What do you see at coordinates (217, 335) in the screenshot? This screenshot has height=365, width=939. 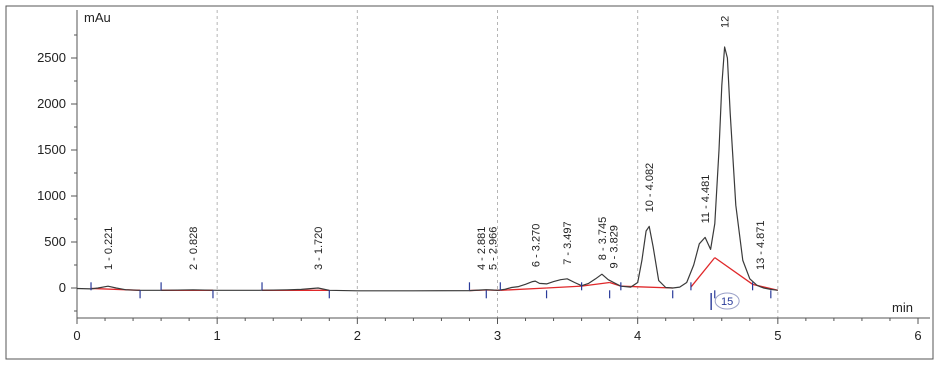 I see `x-tick-label: 1` at bounding box center [217, 335].